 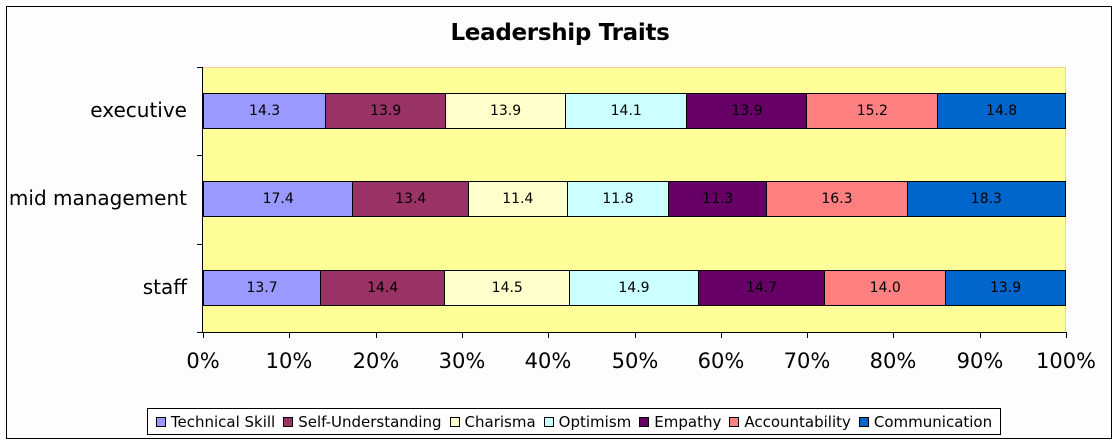 I want to click on legend-label: Communication, so click(x=933, y=421).